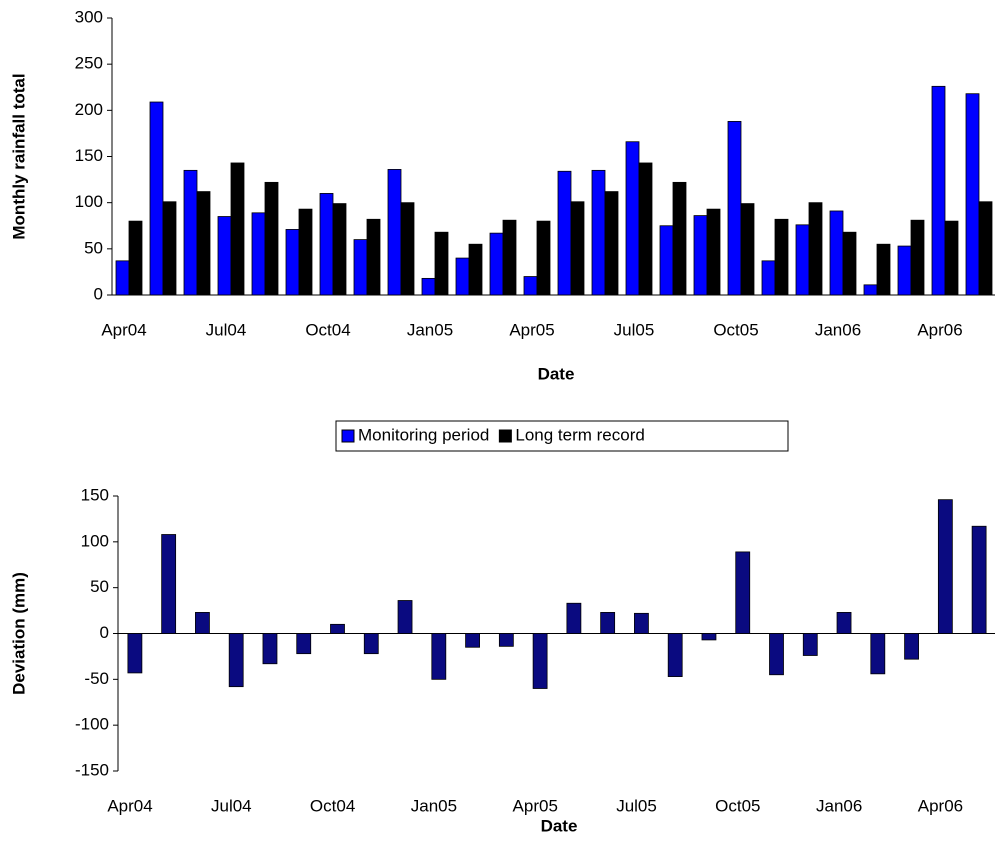  What do you see at coordinates (579, 434) in the screenshot?
I see `legend-label: Long term record` at bounding box center [579, 434].